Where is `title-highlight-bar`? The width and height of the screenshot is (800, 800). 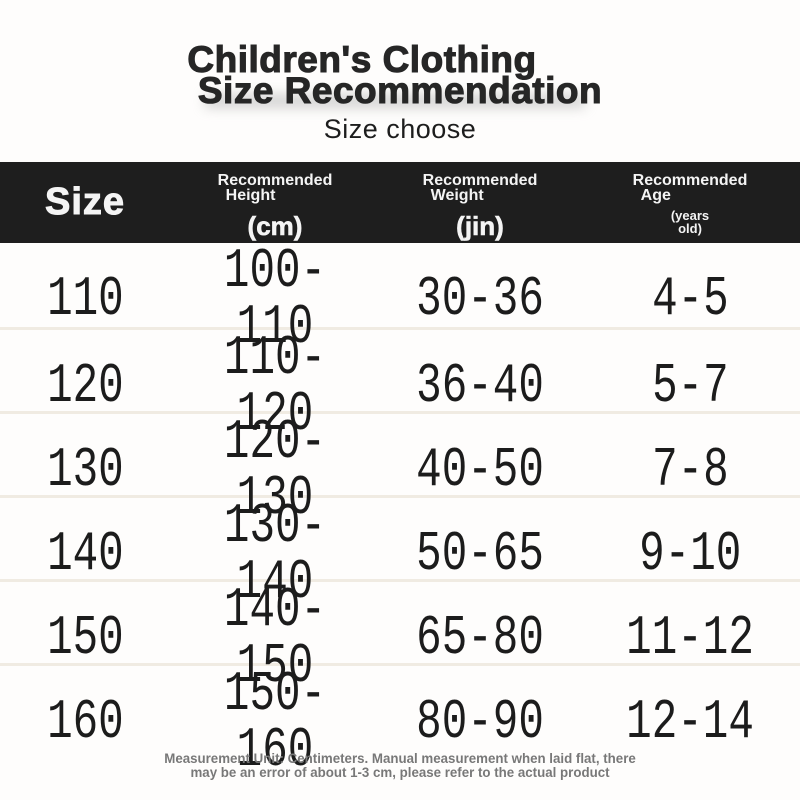 title-highlight-bar is located at coordinates (395, 101).